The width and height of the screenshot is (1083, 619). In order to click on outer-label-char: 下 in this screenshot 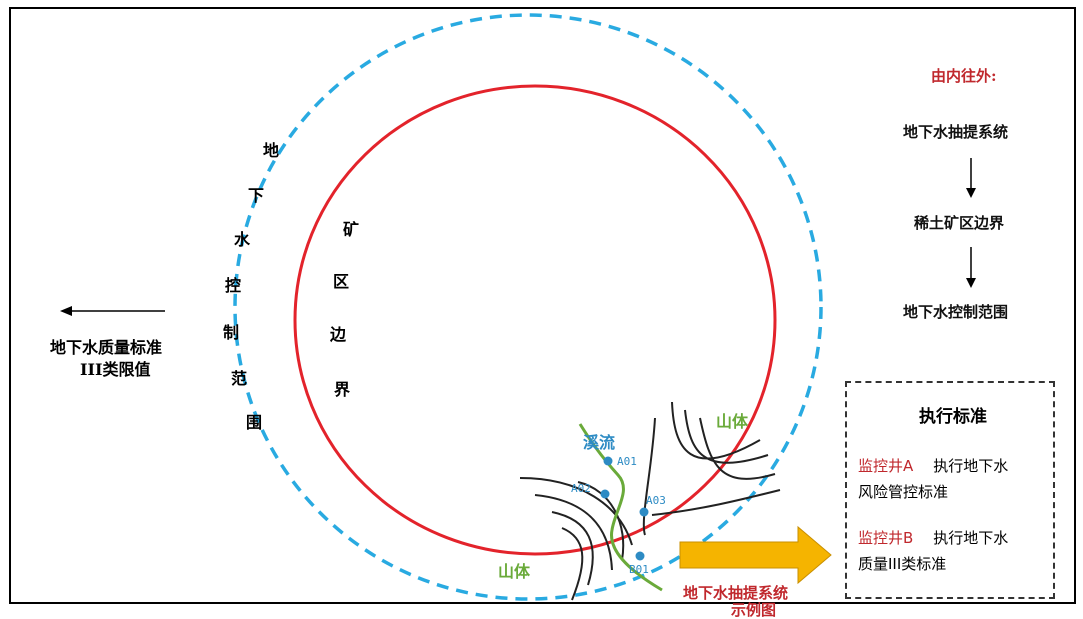, I will do `click(256, 195)`.